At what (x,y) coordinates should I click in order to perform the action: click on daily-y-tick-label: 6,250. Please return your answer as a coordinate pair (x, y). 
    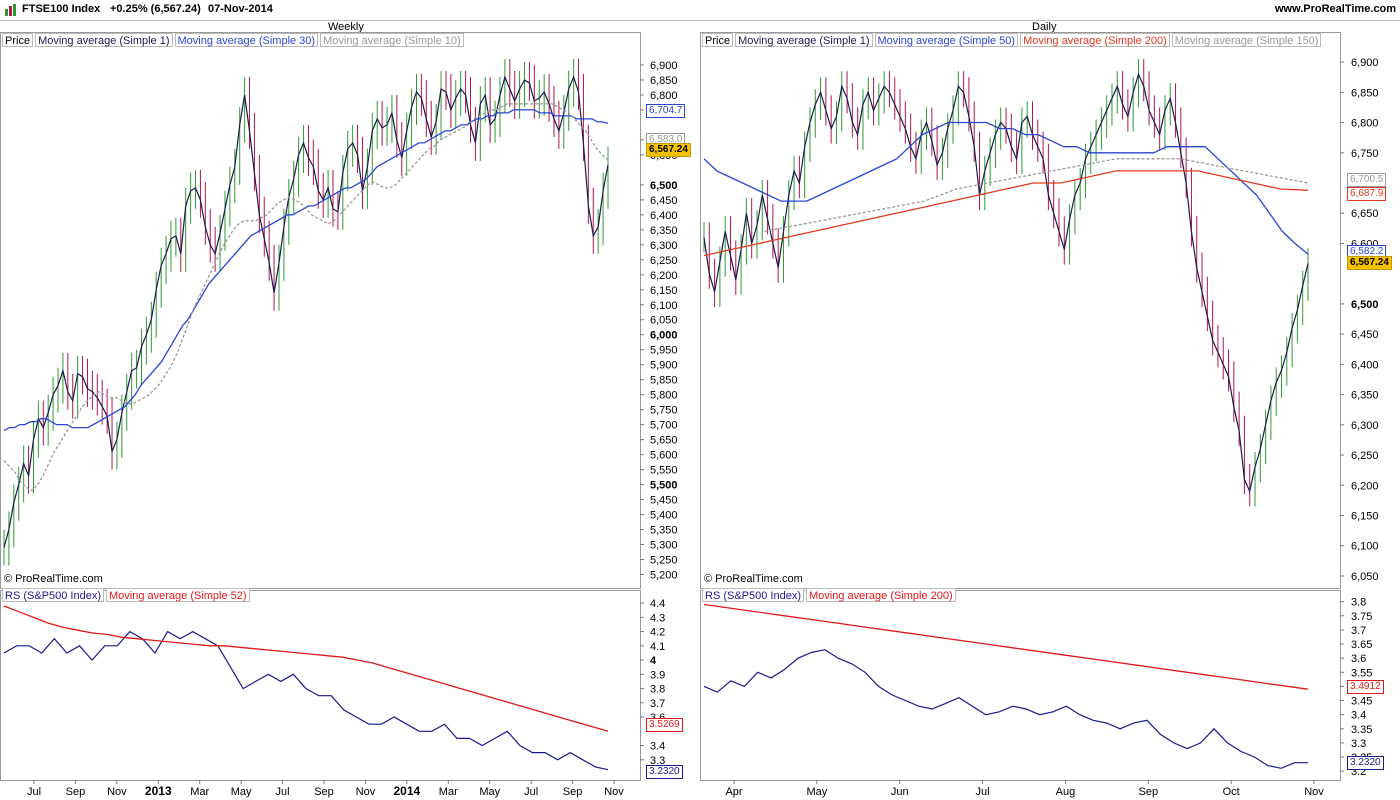
    Looking at the image, I should click on (1365, 456).